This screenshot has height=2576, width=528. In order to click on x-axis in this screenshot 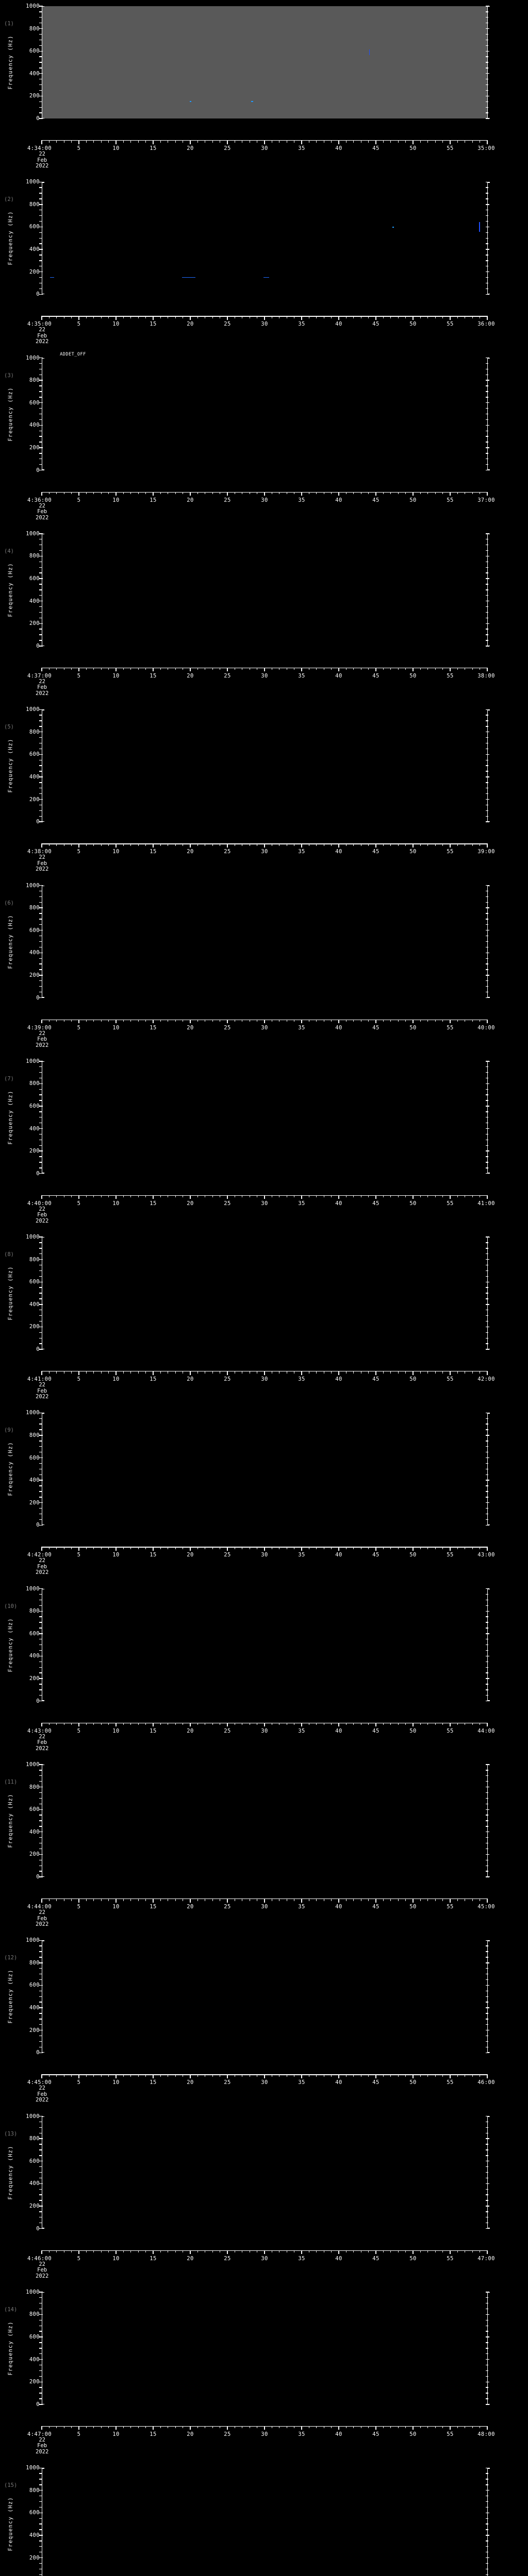, I will do `click(264, 318)`.